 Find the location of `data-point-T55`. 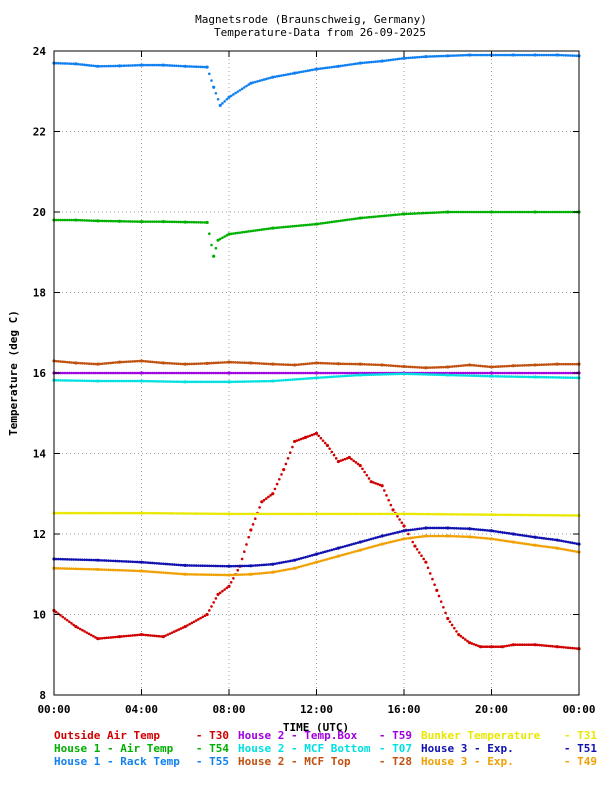

data-point-T55 is located at coordinates (185, 66).